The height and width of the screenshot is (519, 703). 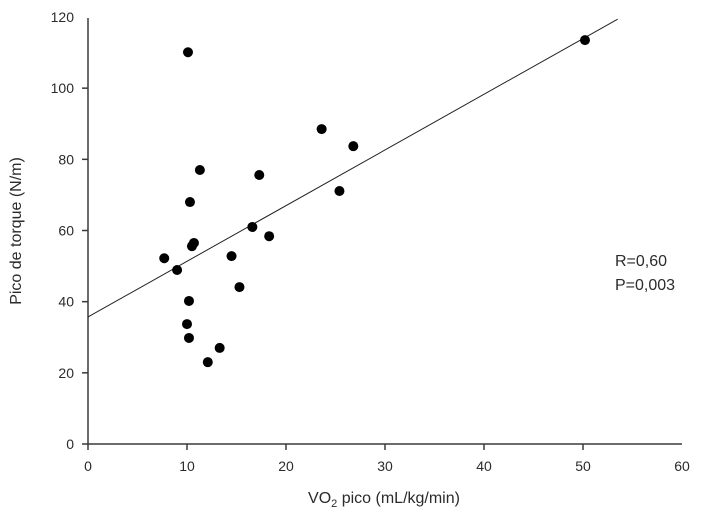 I want to click on annotation-r-value: R=0,60, so click(x=641, y=261).